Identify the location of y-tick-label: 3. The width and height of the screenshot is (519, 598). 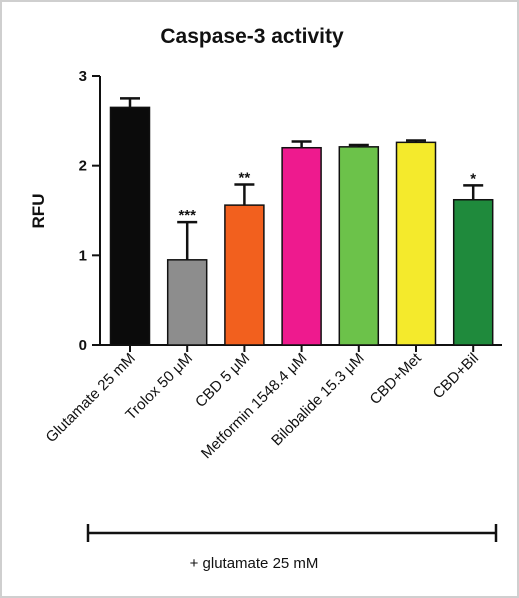
(83, 76).